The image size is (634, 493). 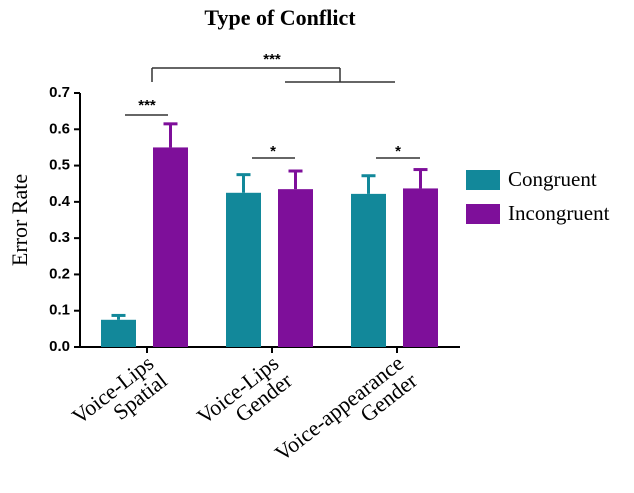 What do you see at coordinates (59, 346) in the screenshot?
I see `y-tick-label: 0.0` at bounding box center [59, 346].